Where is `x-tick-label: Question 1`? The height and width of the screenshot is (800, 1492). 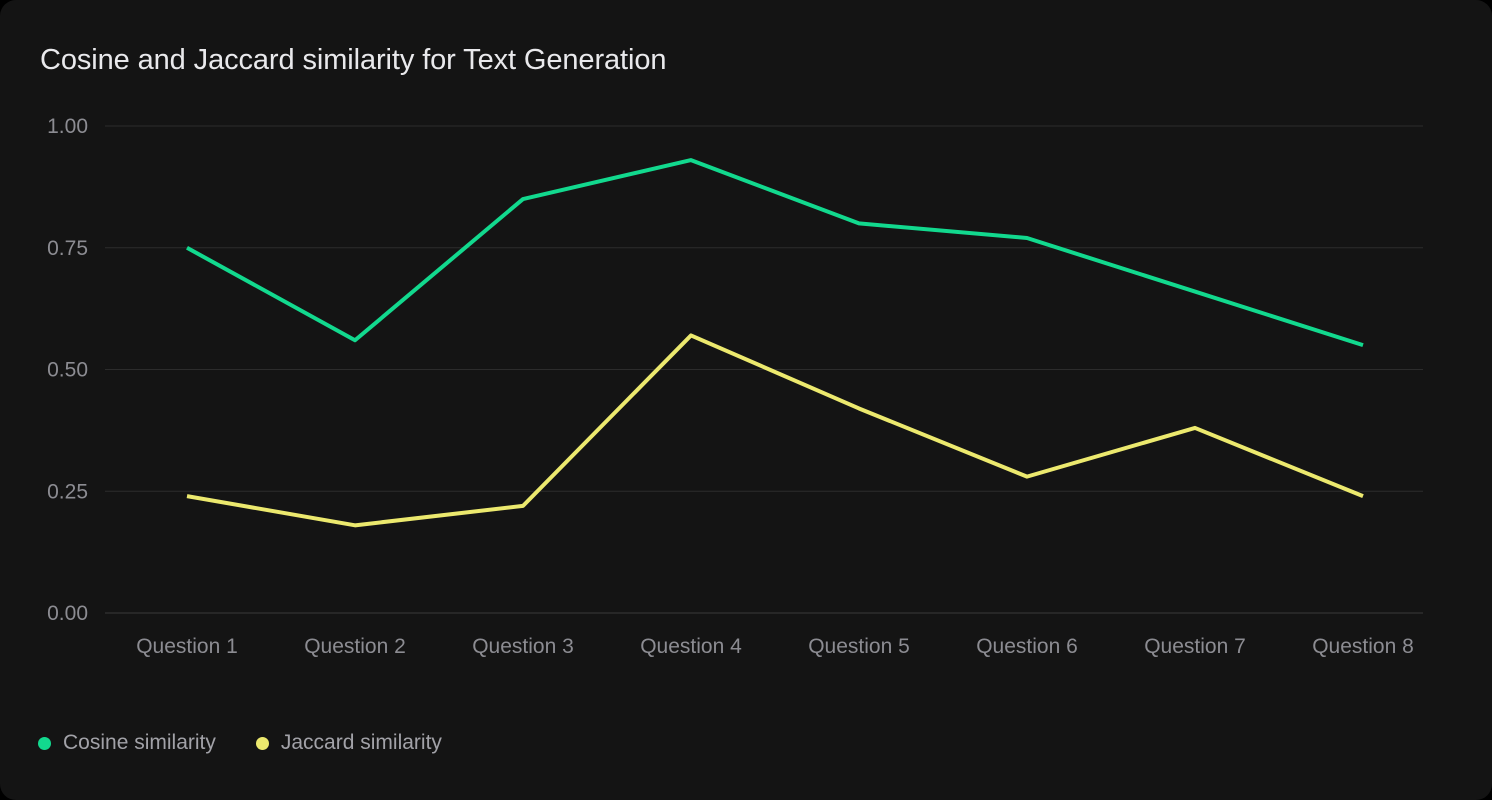
x-tick-label: Question 1 is located at coordinates (187, 646).